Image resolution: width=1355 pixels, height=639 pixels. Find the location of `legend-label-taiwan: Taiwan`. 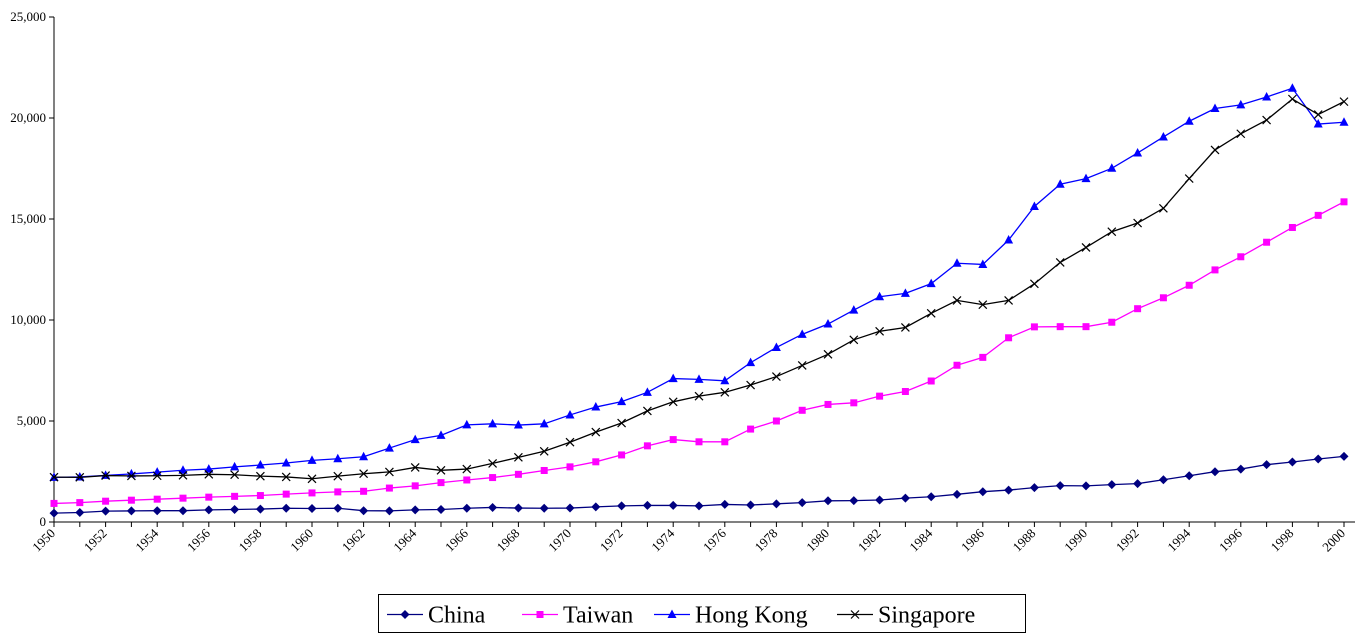

legend-label-taiwan: Taiwan is located at coordinates (598, 616).